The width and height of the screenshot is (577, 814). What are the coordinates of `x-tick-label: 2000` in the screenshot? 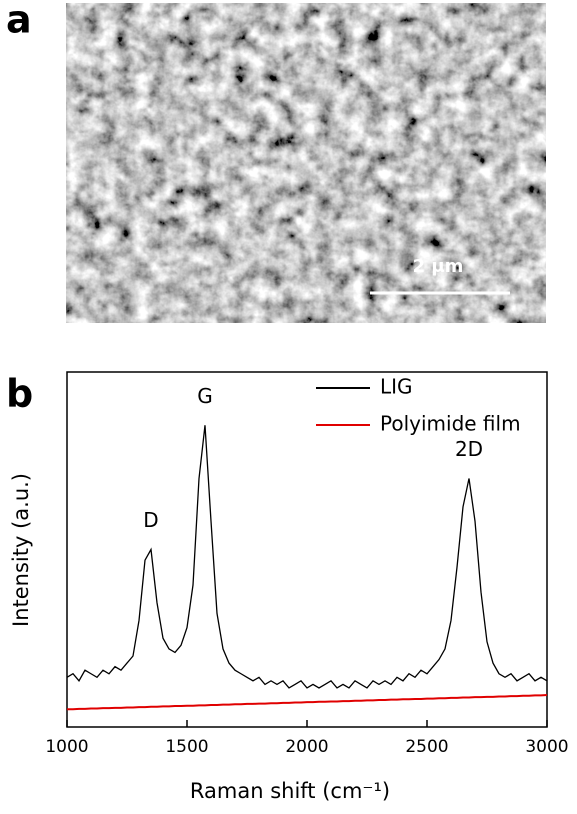 It's located at (306, 747).